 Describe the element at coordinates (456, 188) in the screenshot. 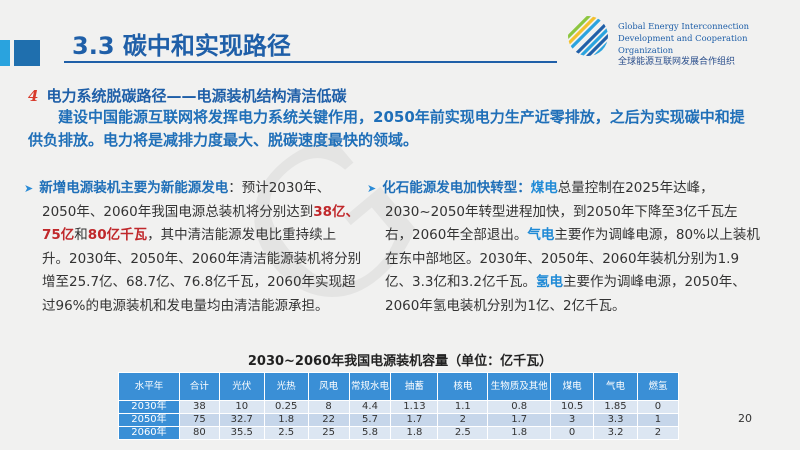

I see `bullet-heading: 化石能源发电加快转型：` at that location.